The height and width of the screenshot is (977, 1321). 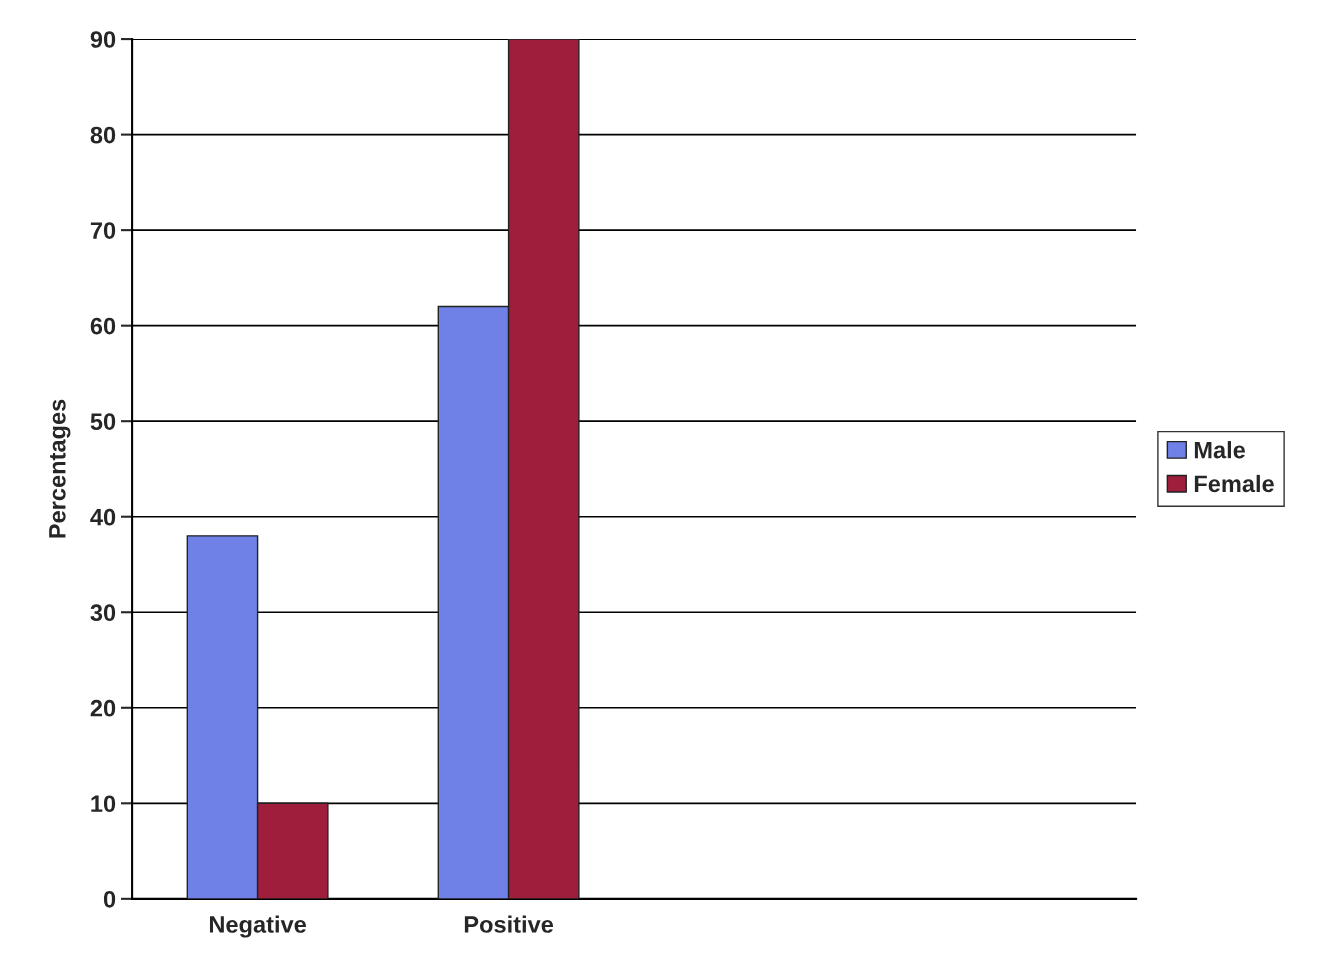 I want to click on y-tick-label: 40, so click(x=103, y=517).